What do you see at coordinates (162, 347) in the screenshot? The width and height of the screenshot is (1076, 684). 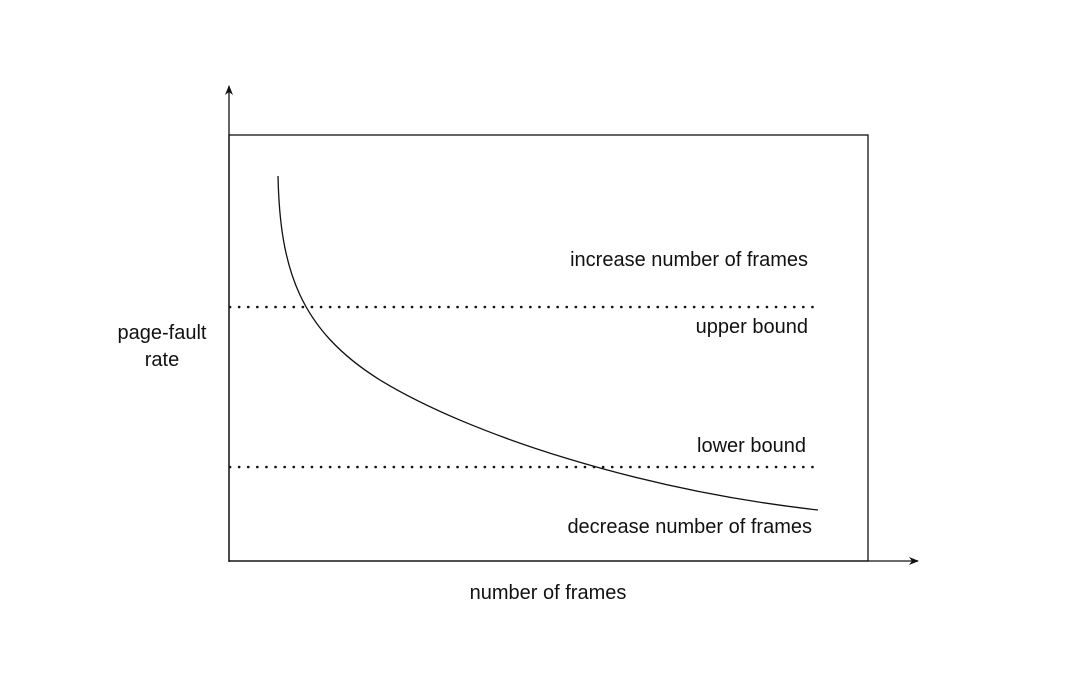 I see `y-axis-label: page-fault rate` at bounding box center [162, 347].